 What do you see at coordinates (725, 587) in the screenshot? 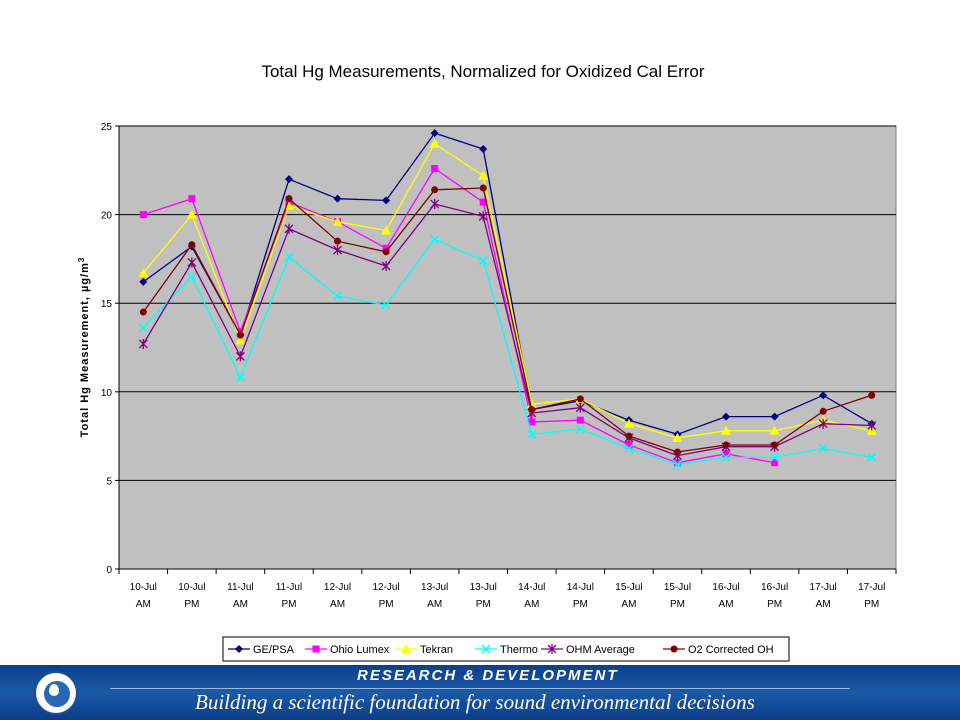
I see `x-tick-label-date: 16-Jul` at bounding box center [725, 587].